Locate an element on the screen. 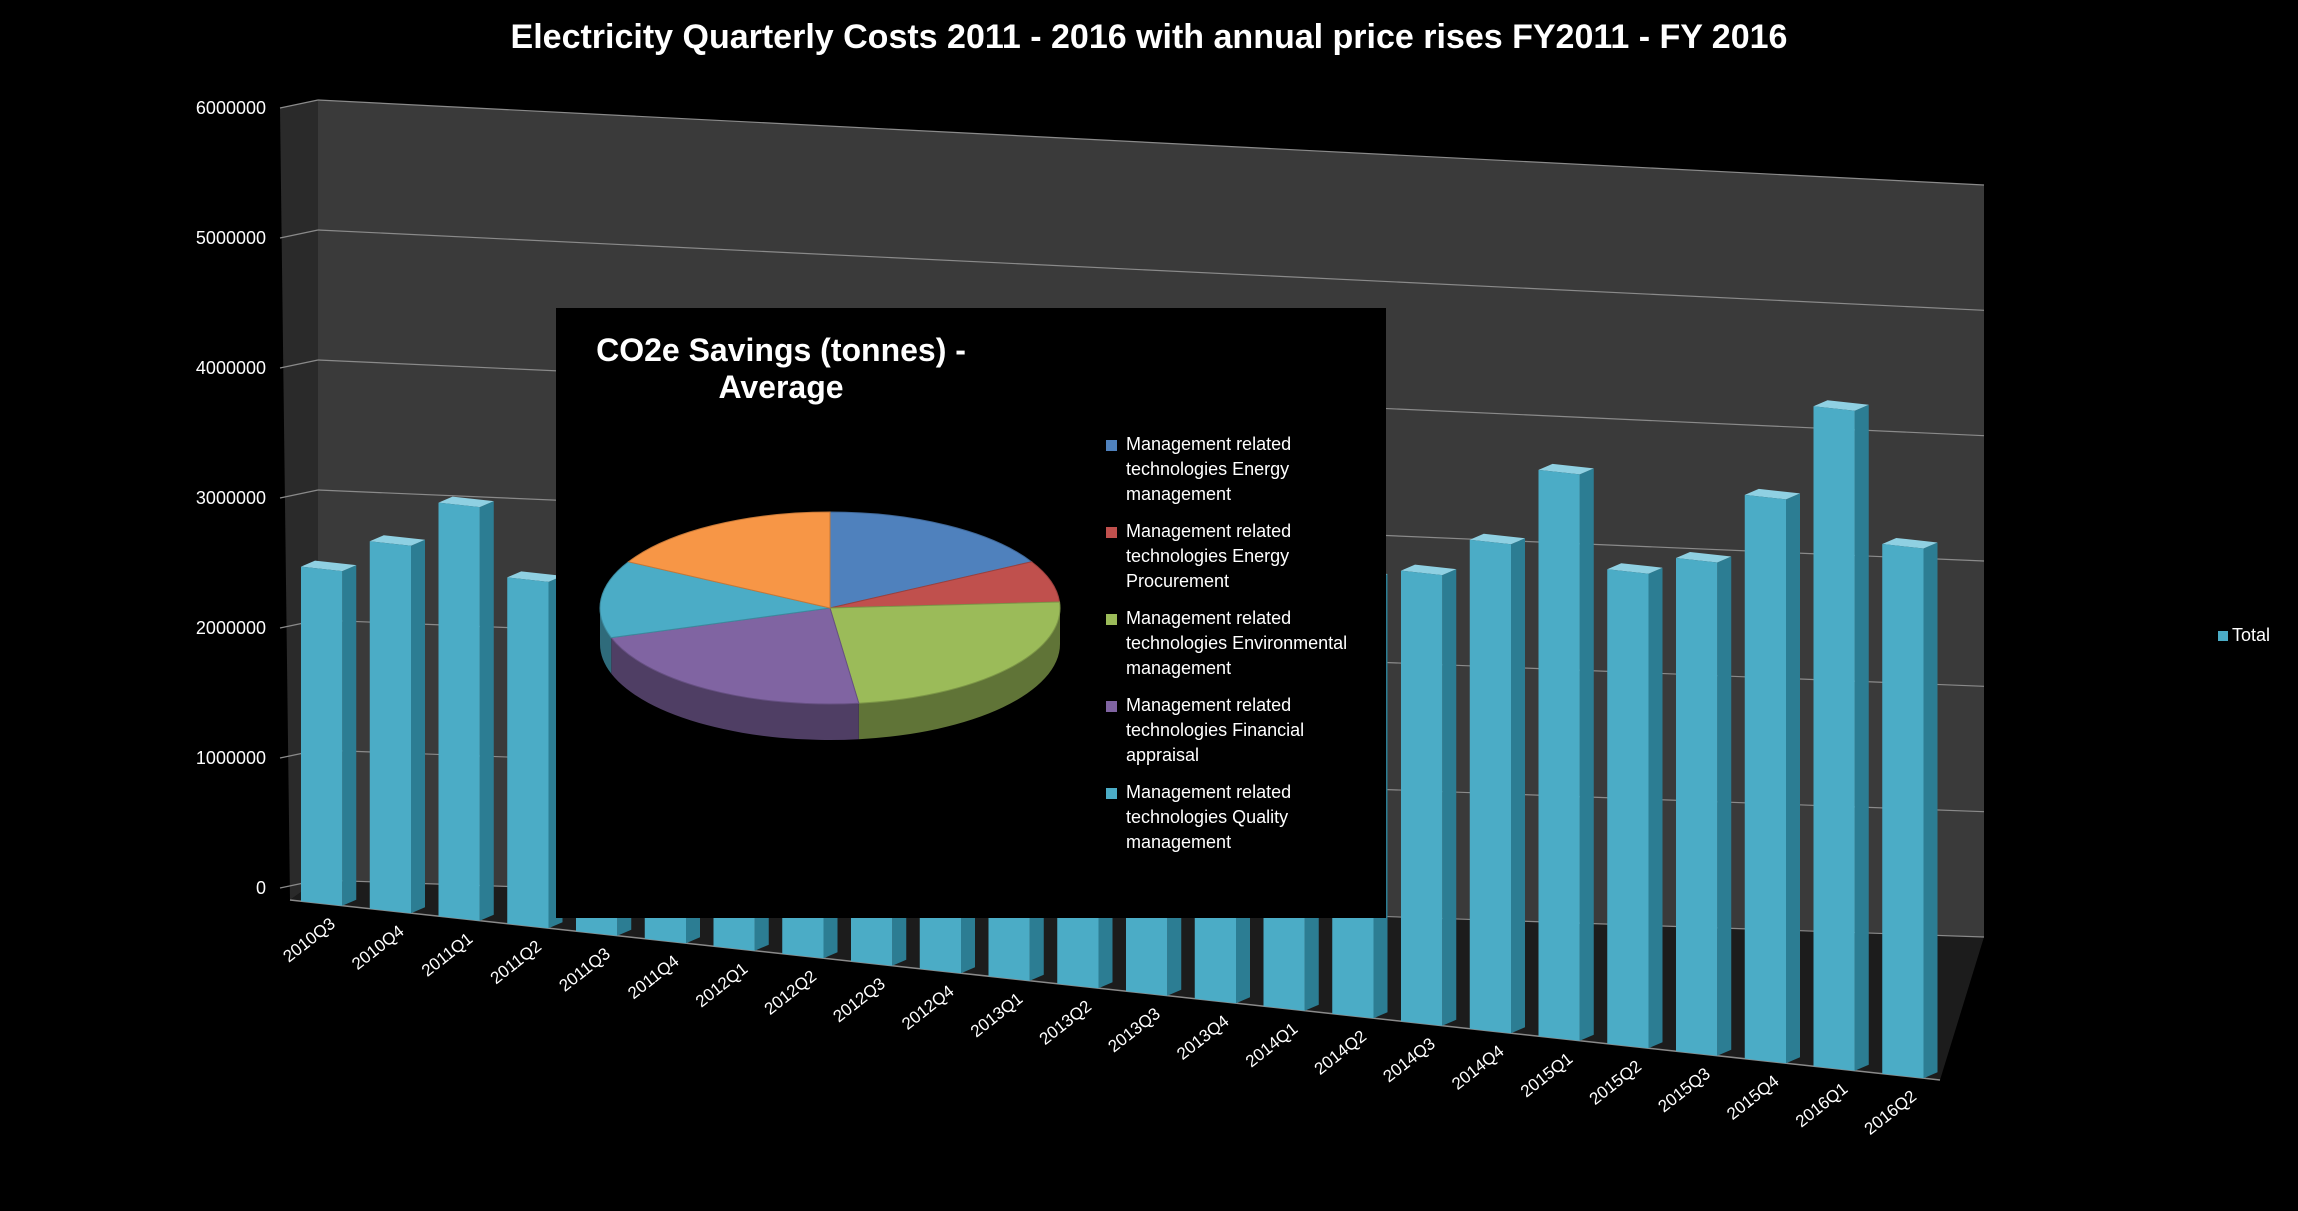  x-tick-label: 2012Q1 is located at coordinates (721, 985).